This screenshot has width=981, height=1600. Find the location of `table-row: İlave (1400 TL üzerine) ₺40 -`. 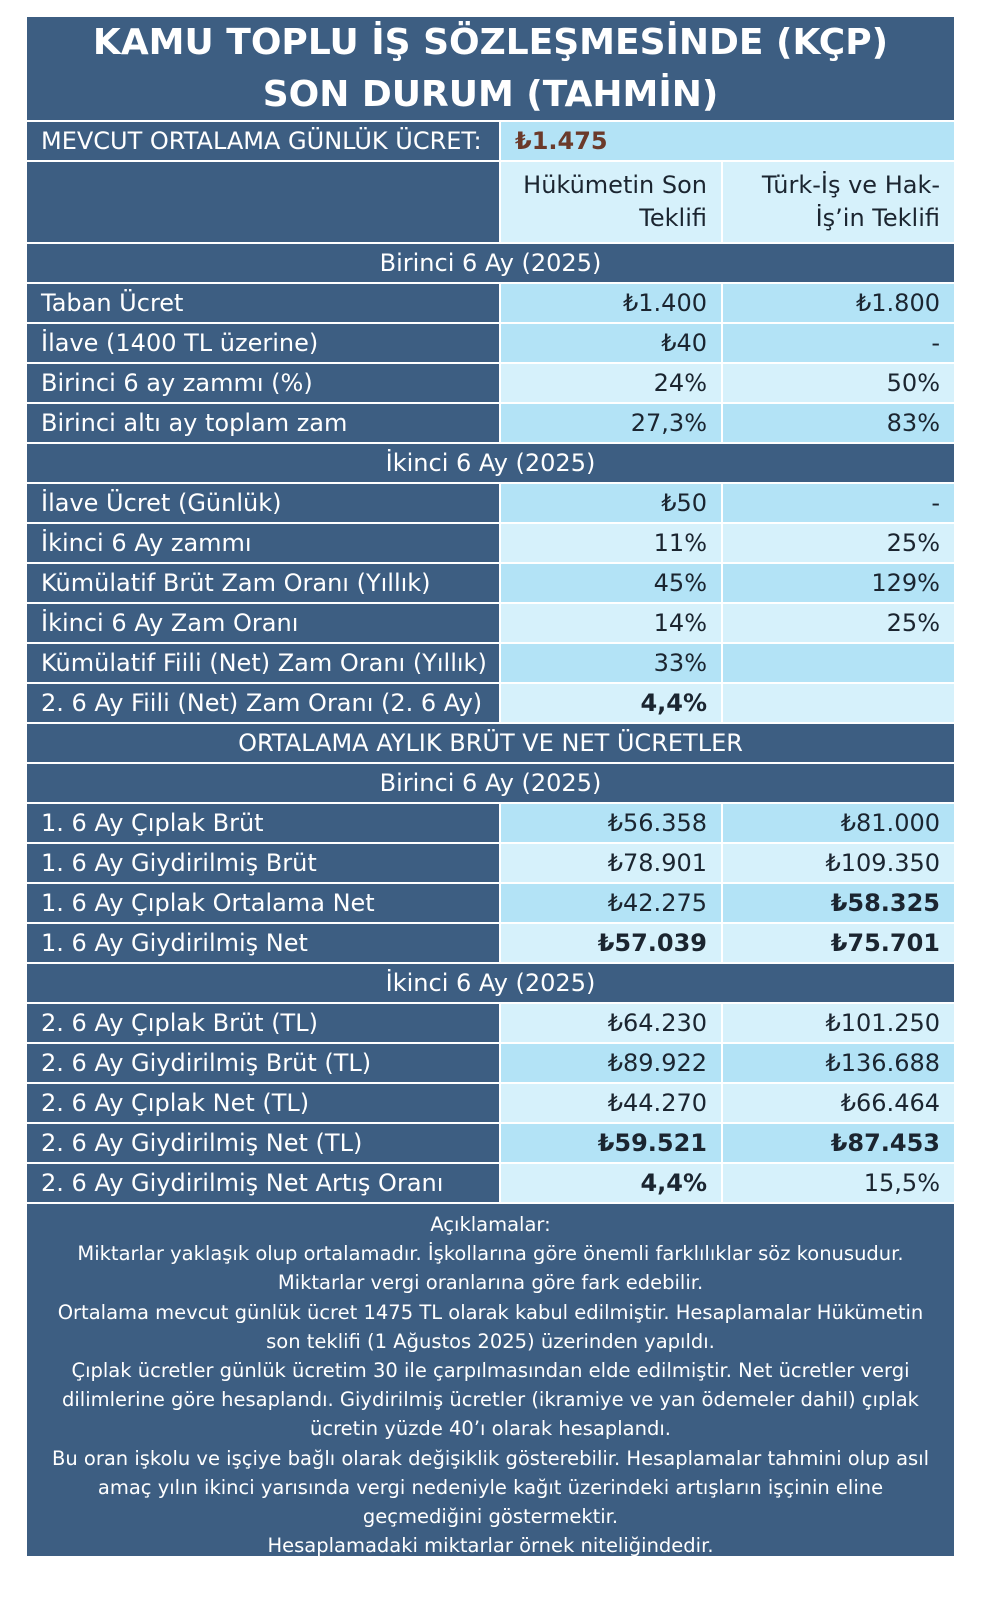

table-row: İlave (1400 TL üzerine) ₺40 - is located at coordinates (490, 344).